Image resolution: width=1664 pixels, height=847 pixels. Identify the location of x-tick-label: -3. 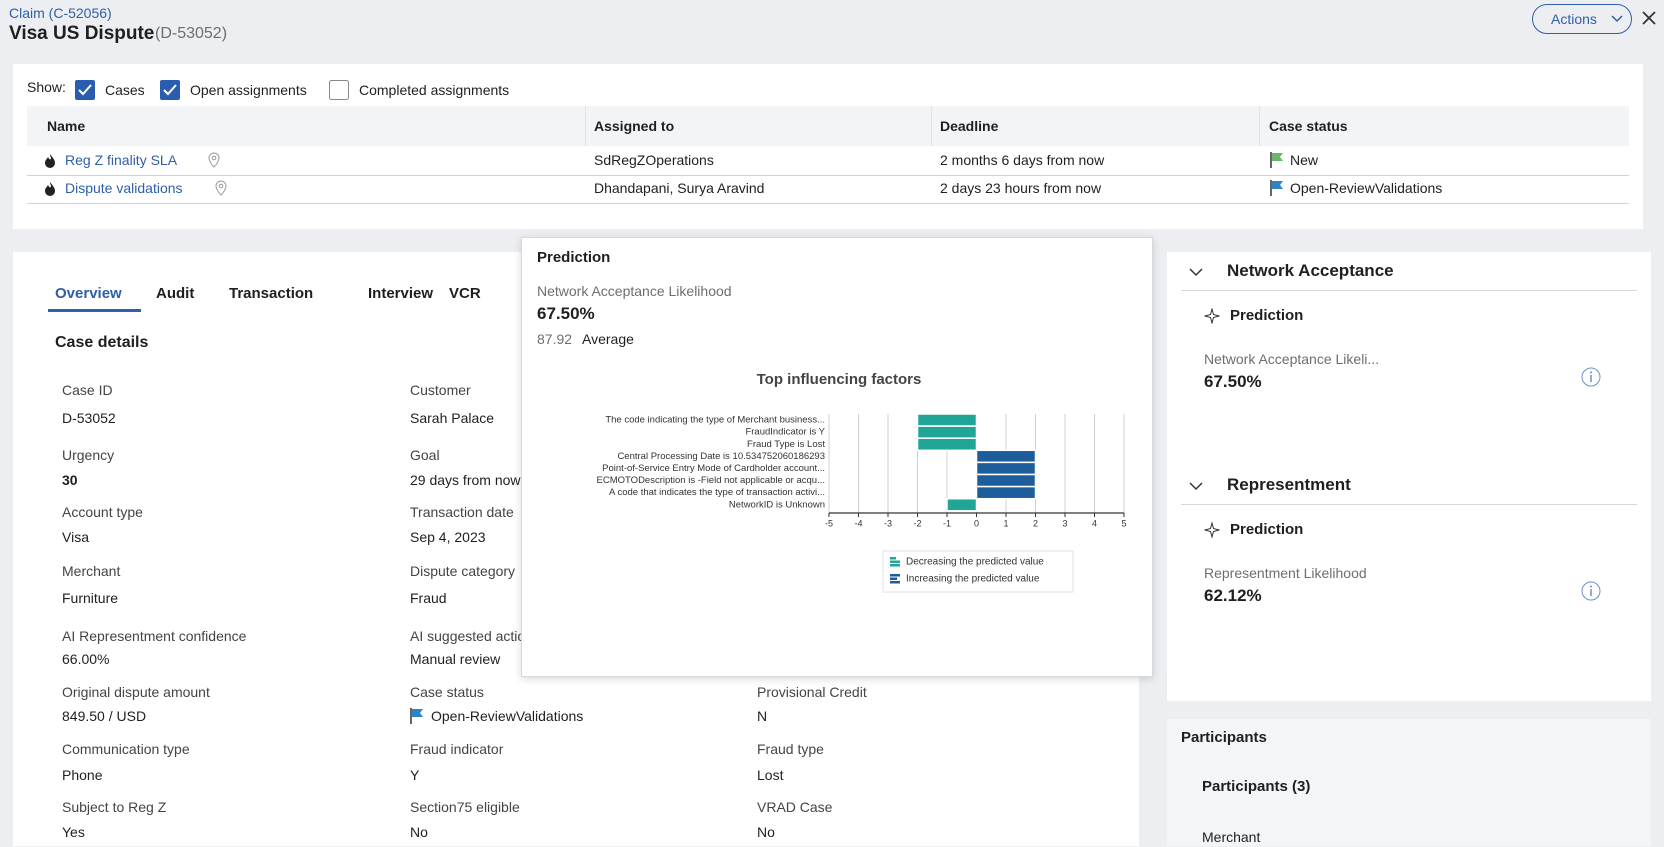
(888, 523).